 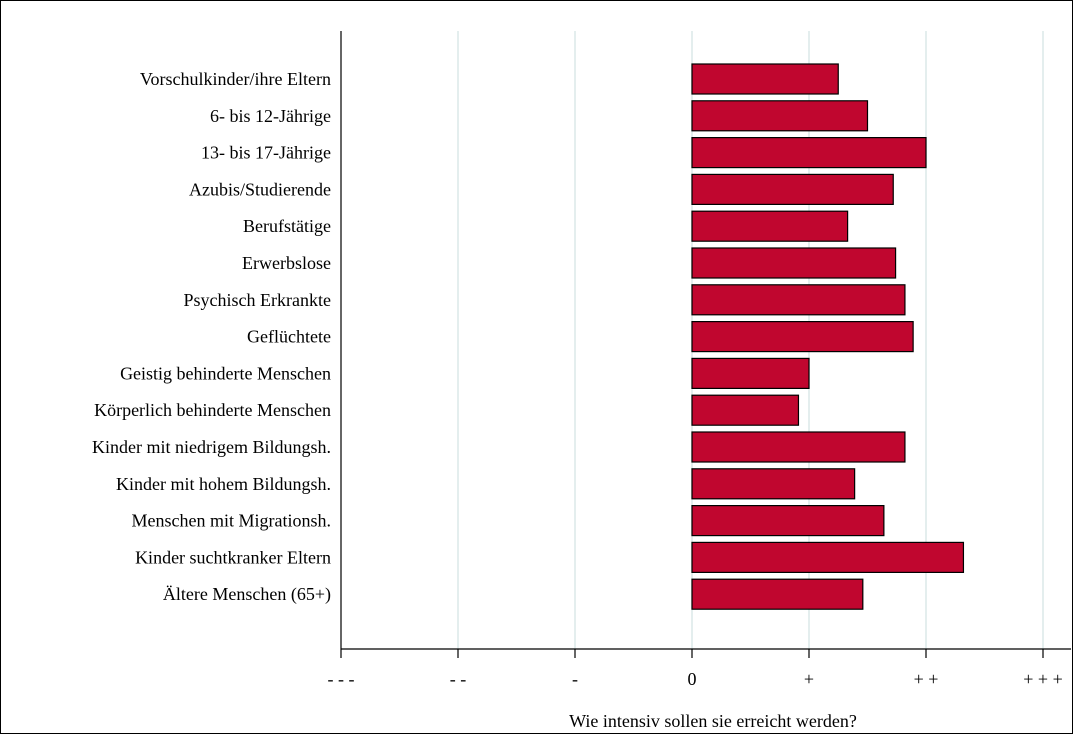 I want to click on category-label: Azubis/Studierende, so click(x=260, y=189).